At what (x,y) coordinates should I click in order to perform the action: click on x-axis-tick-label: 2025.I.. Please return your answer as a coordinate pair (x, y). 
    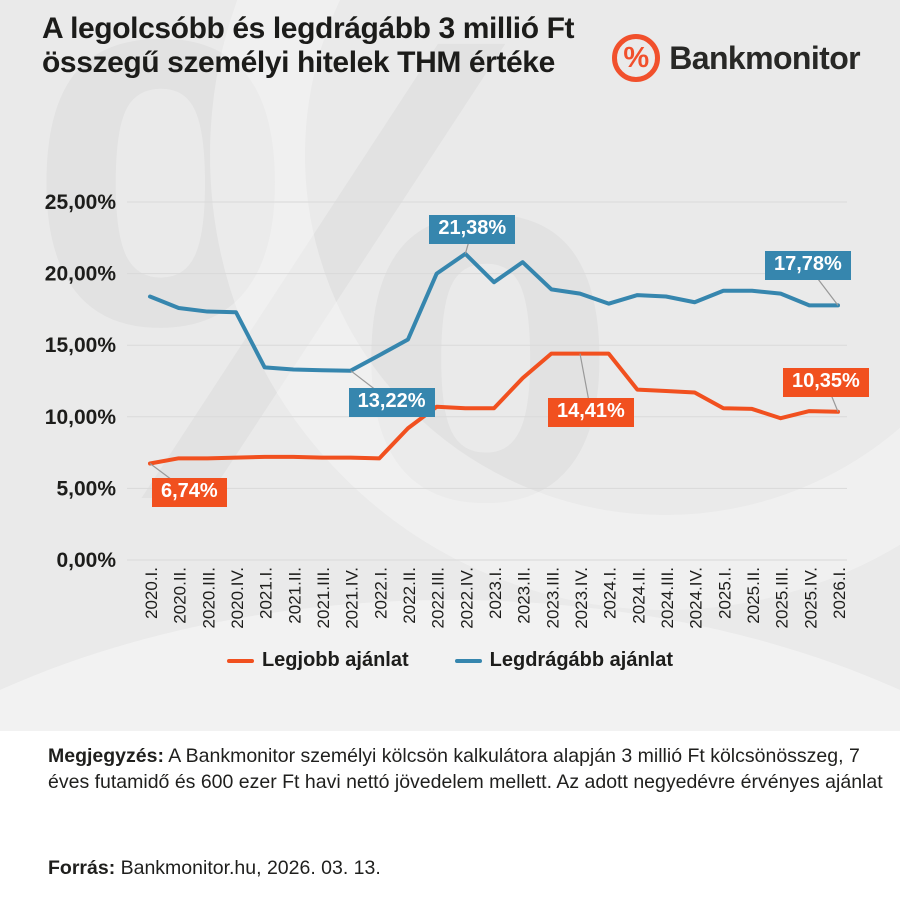
    Looking at the image, I should click on (724, 593).